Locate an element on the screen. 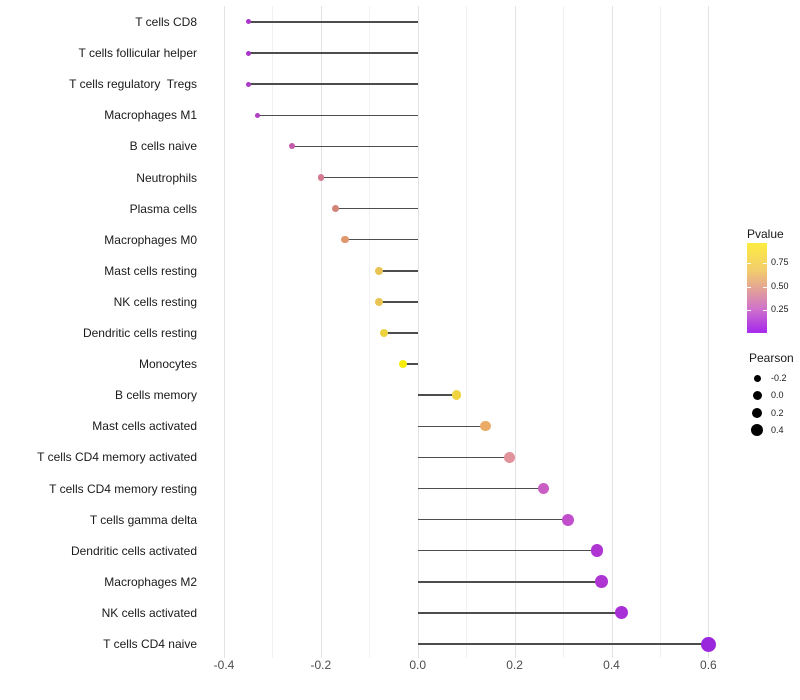 The image size is (800, 700). x-tick-label: -0.4 is located at coordinates (224, 665).